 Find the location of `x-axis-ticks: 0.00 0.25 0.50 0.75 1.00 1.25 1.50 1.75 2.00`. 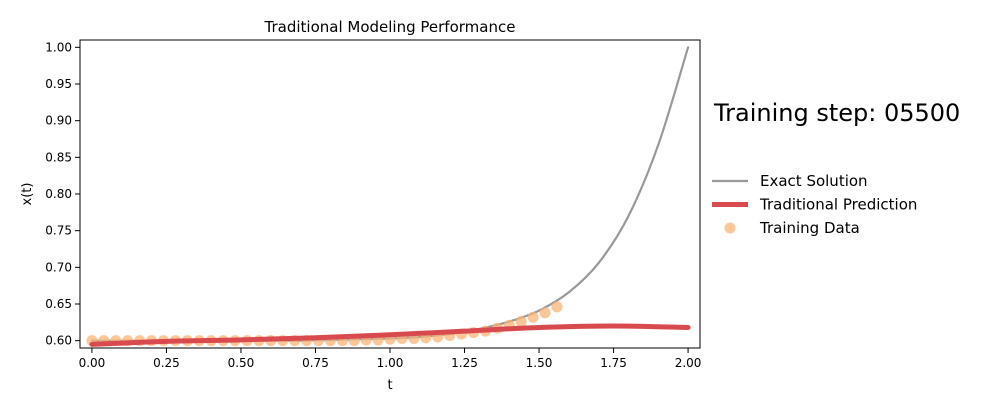

x-axis-ticks: 0.00 0.25 0.50 0.75 1.00 1.25 1.50 1.75 2.00 is located at coordinates (390, 359).